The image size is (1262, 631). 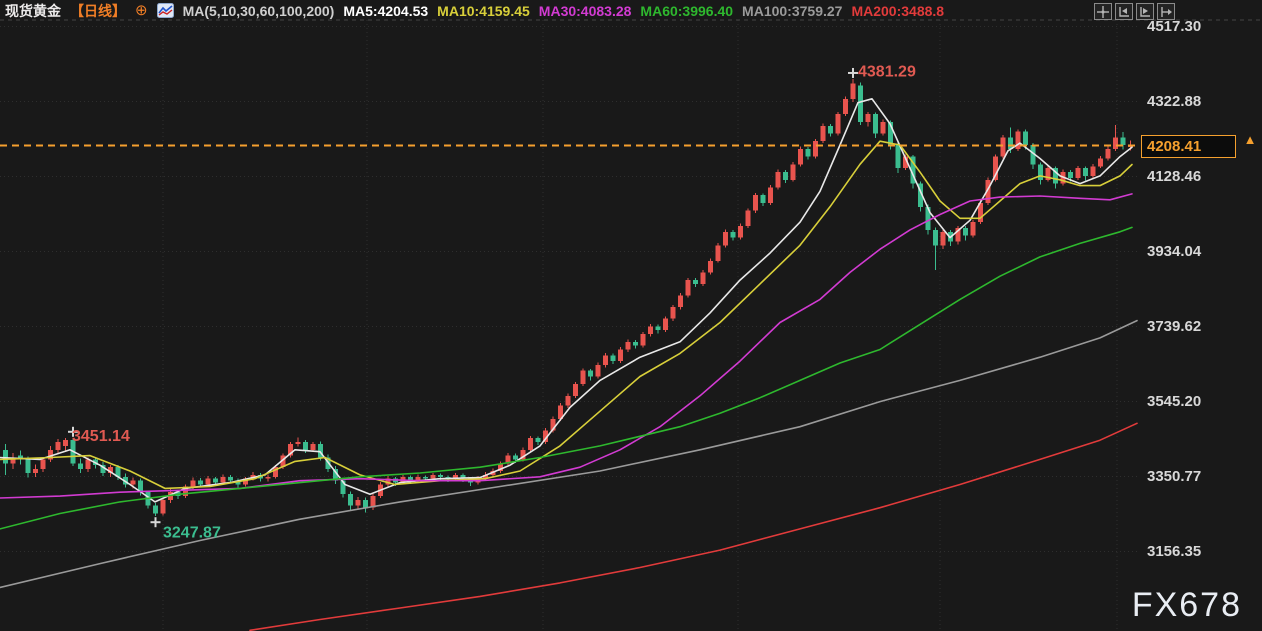 What do you see at coordinates (1174, 101) in the screenshot?
I see `y-axis-label: 4322.88` at bounding box center [1174, 101].